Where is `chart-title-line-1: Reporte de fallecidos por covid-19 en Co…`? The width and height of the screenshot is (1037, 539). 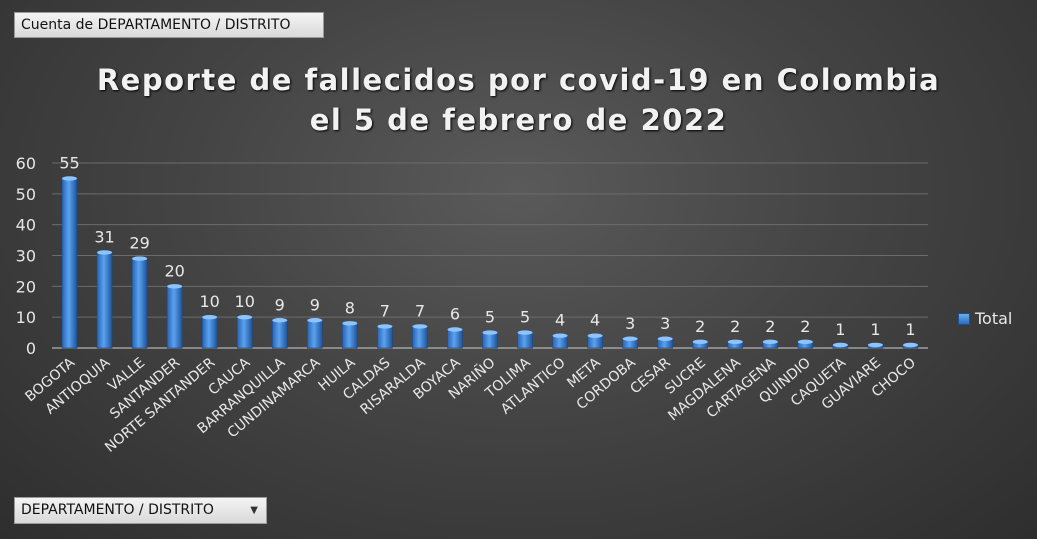 chart-title-line-1: Reporte de fallecidos por covid-19 en Co… is located at coordinates (518, 80).